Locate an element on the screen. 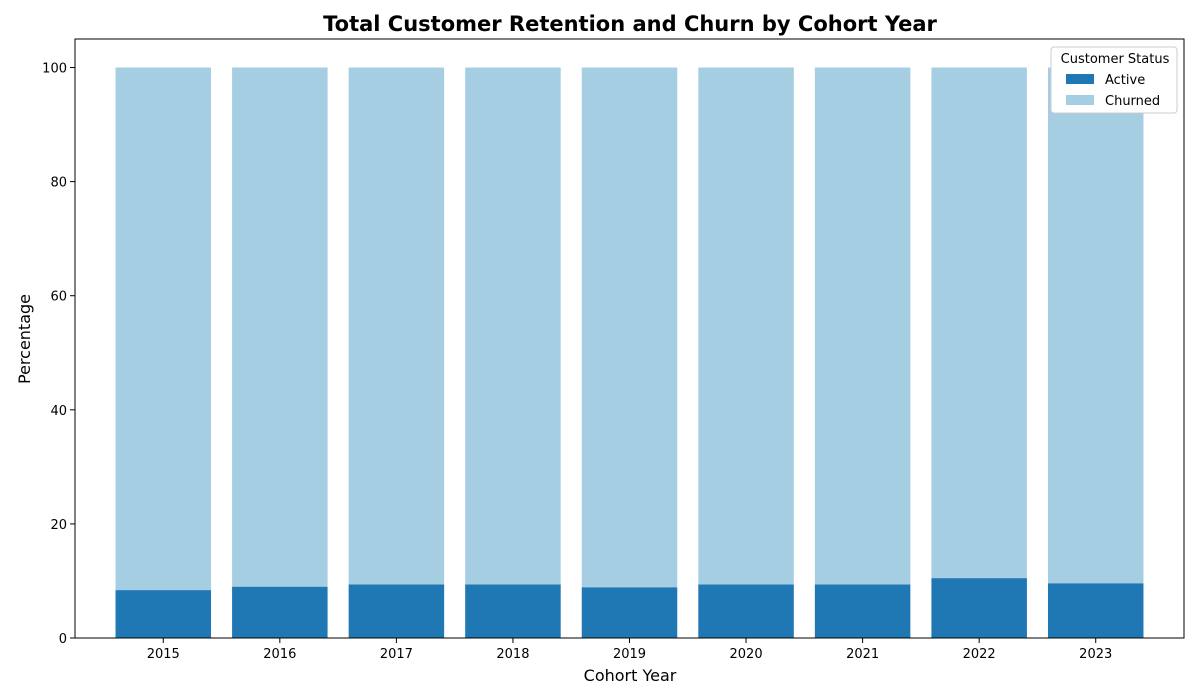  y-tick-label: 0 is located at coordinates (63, 639).